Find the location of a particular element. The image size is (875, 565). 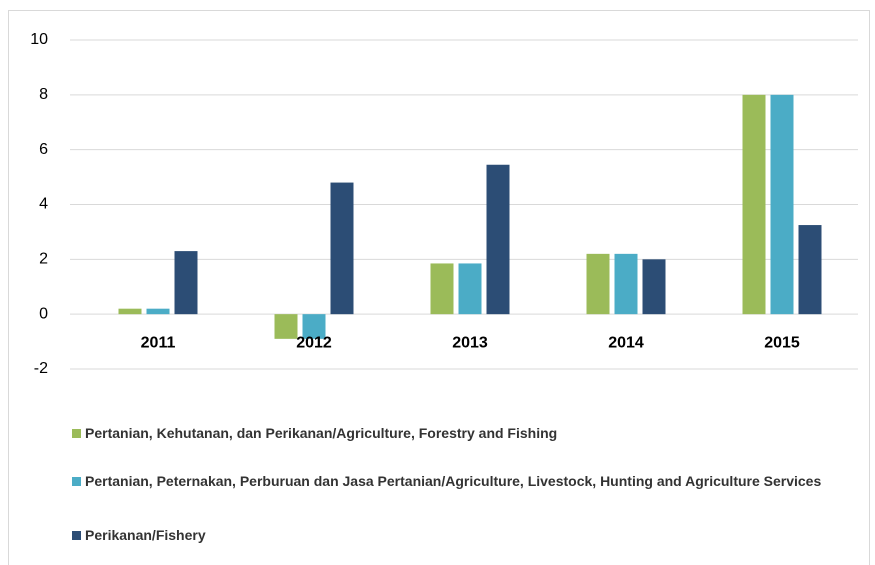

y-tick-label: 6 is located at coordinates (43, 149).